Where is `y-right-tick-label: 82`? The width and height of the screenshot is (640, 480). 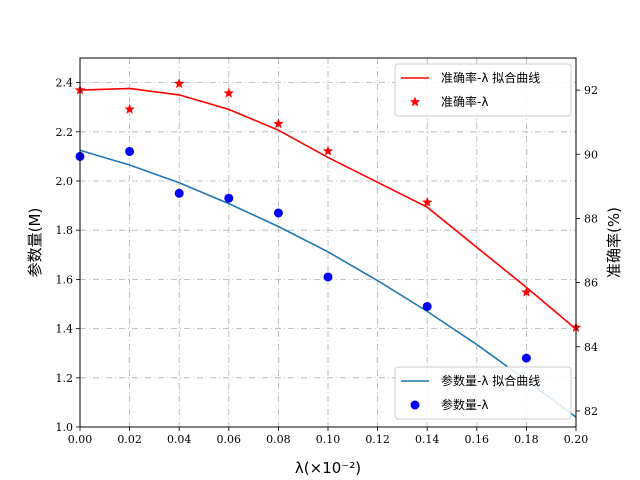
y-right-tick-label: 82 is located at coordinates (591, 411).